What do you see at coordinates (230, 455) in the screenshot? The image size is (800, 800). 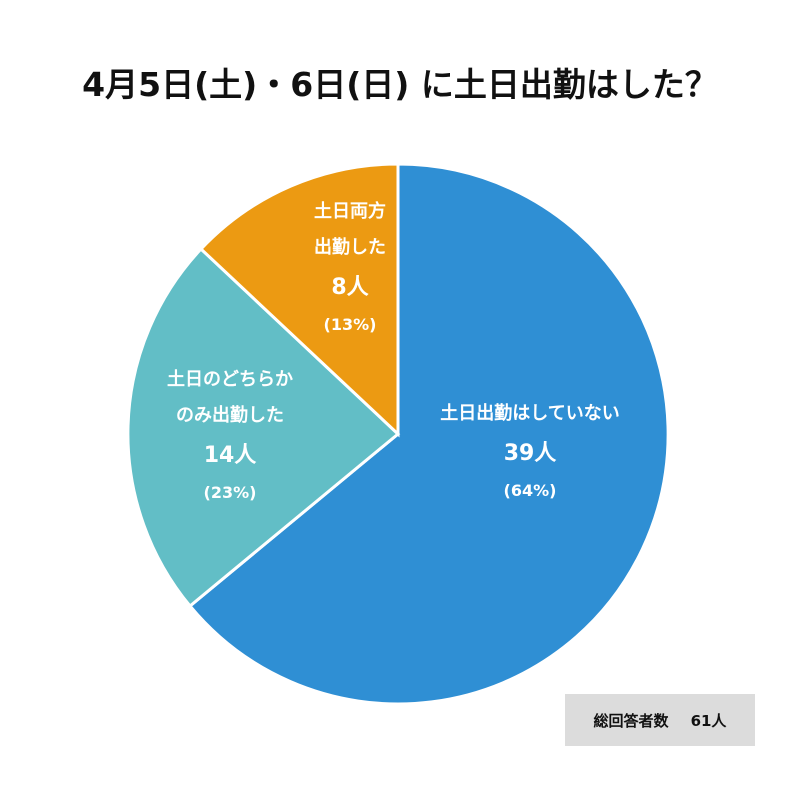 I see `label-count: 14人` at bounding box center [230, 455].